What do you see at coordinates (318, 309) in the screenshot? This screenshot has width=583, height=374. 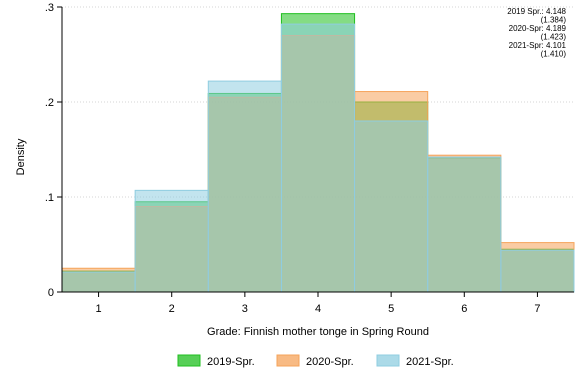 I see `x-tick-label-3: 4` at bounding box center [318, 309].